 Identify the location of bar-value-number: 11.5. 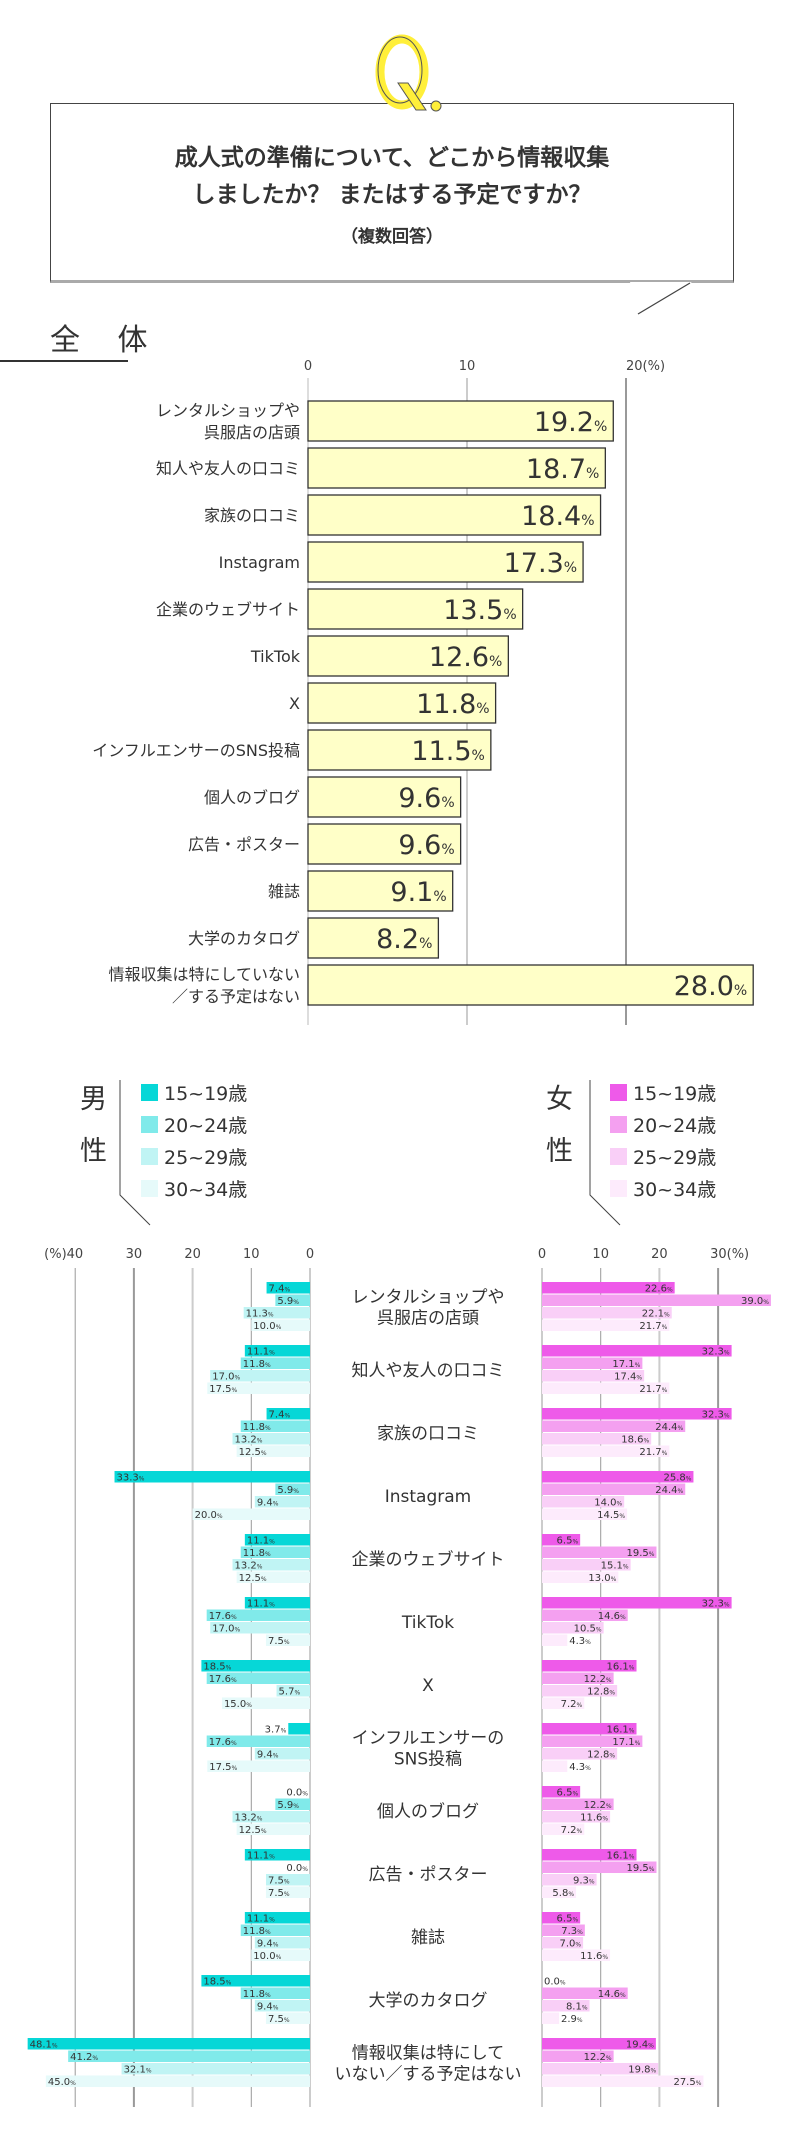
(441, 751).